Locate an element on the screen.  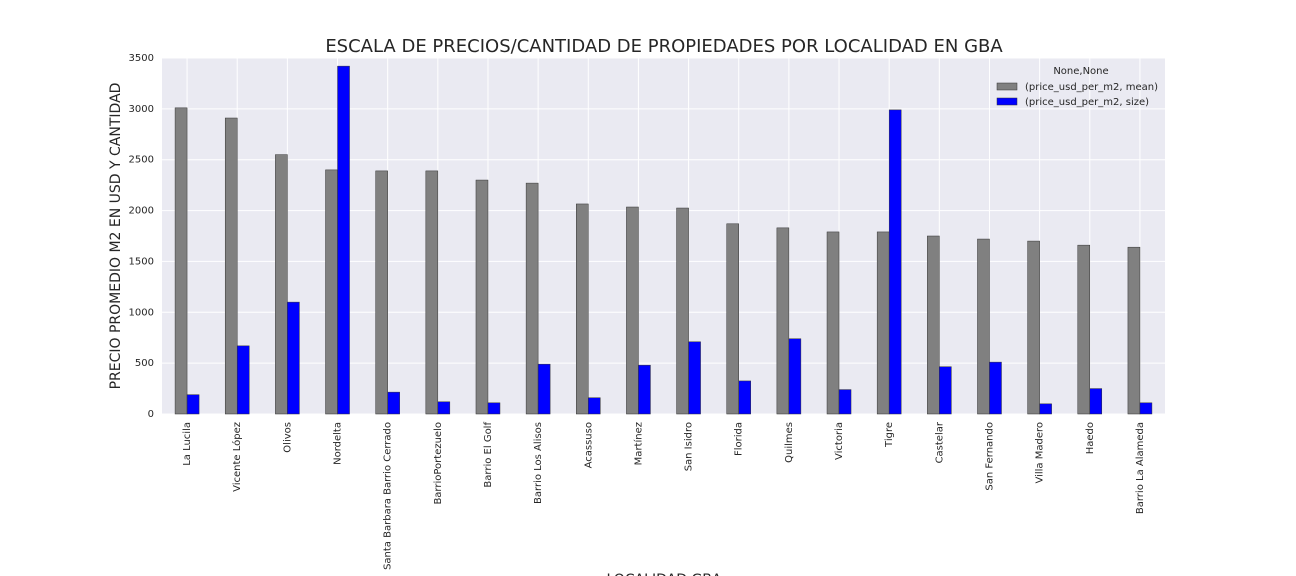
x-tick-label: La Lucila is located at coordinates (187, 444).